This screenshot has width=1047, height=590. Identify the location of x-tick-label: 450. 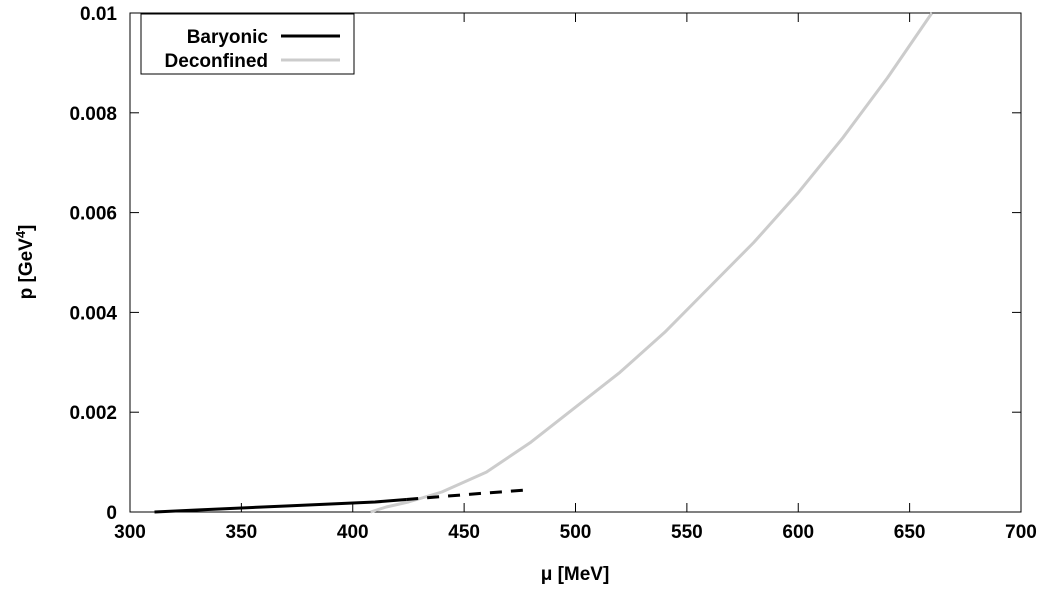
(464, 532).